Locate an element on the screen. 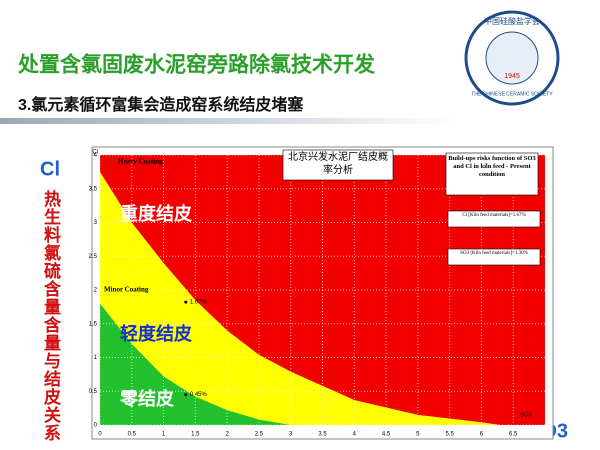  y-tick-label: 0 is located at coordinates (96, 426).